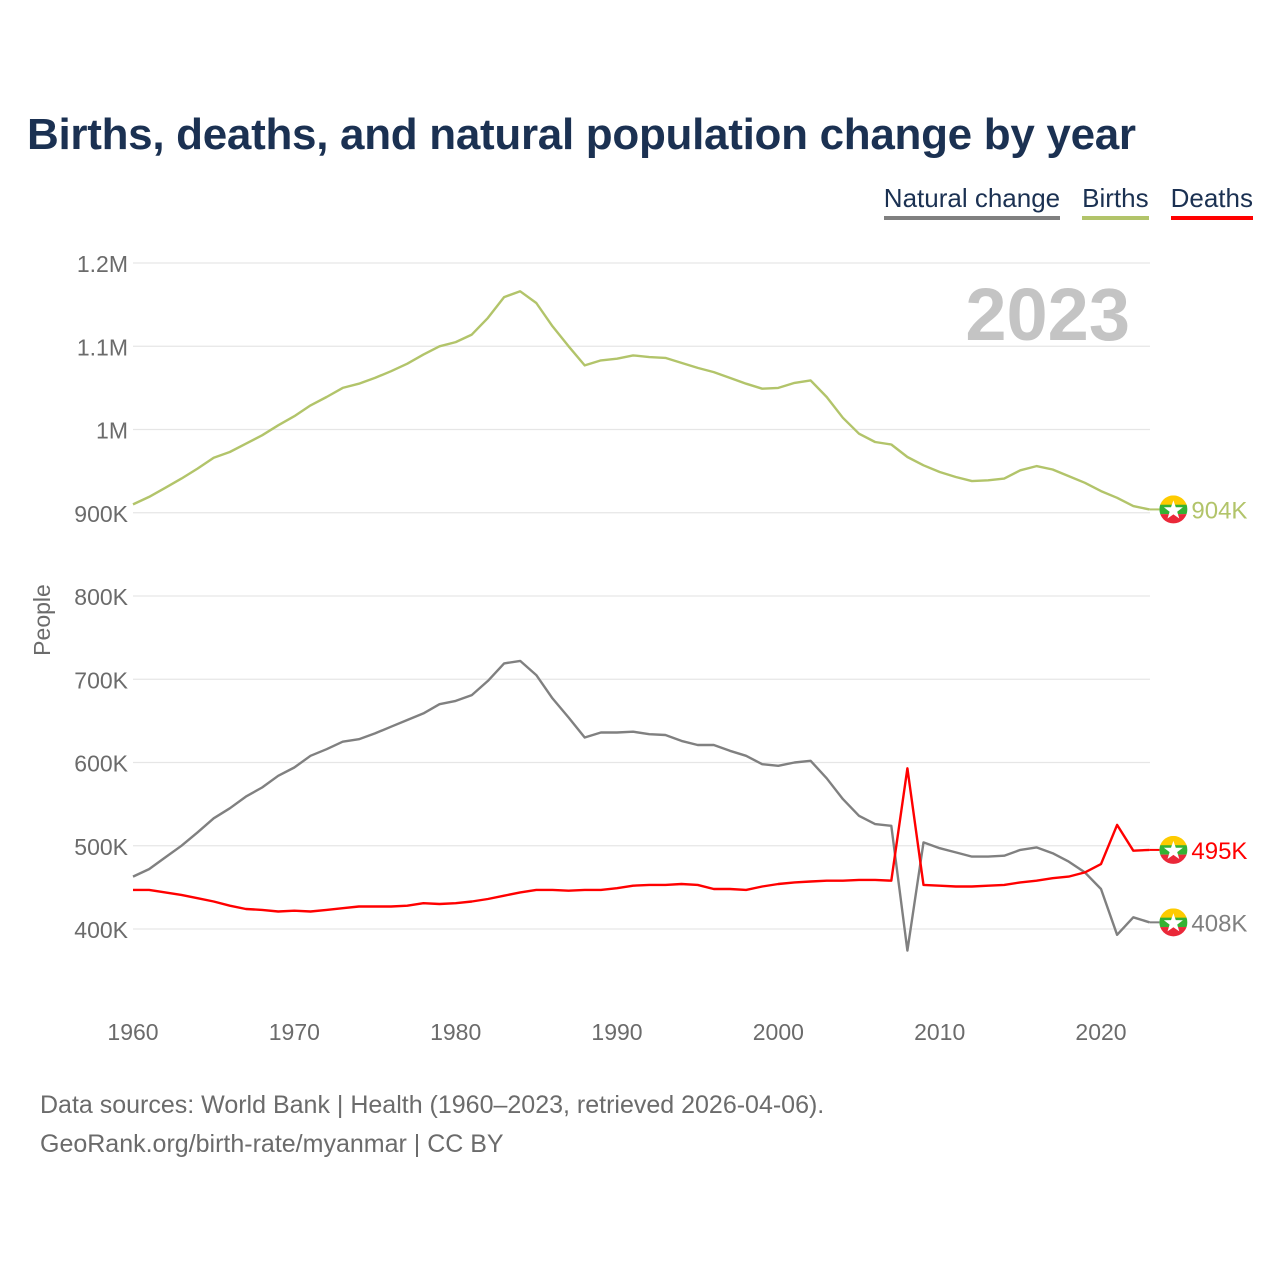 This screenshot has height=1280, width=1280. I want to click on y-tick-label: 500K, so click(101, 847).